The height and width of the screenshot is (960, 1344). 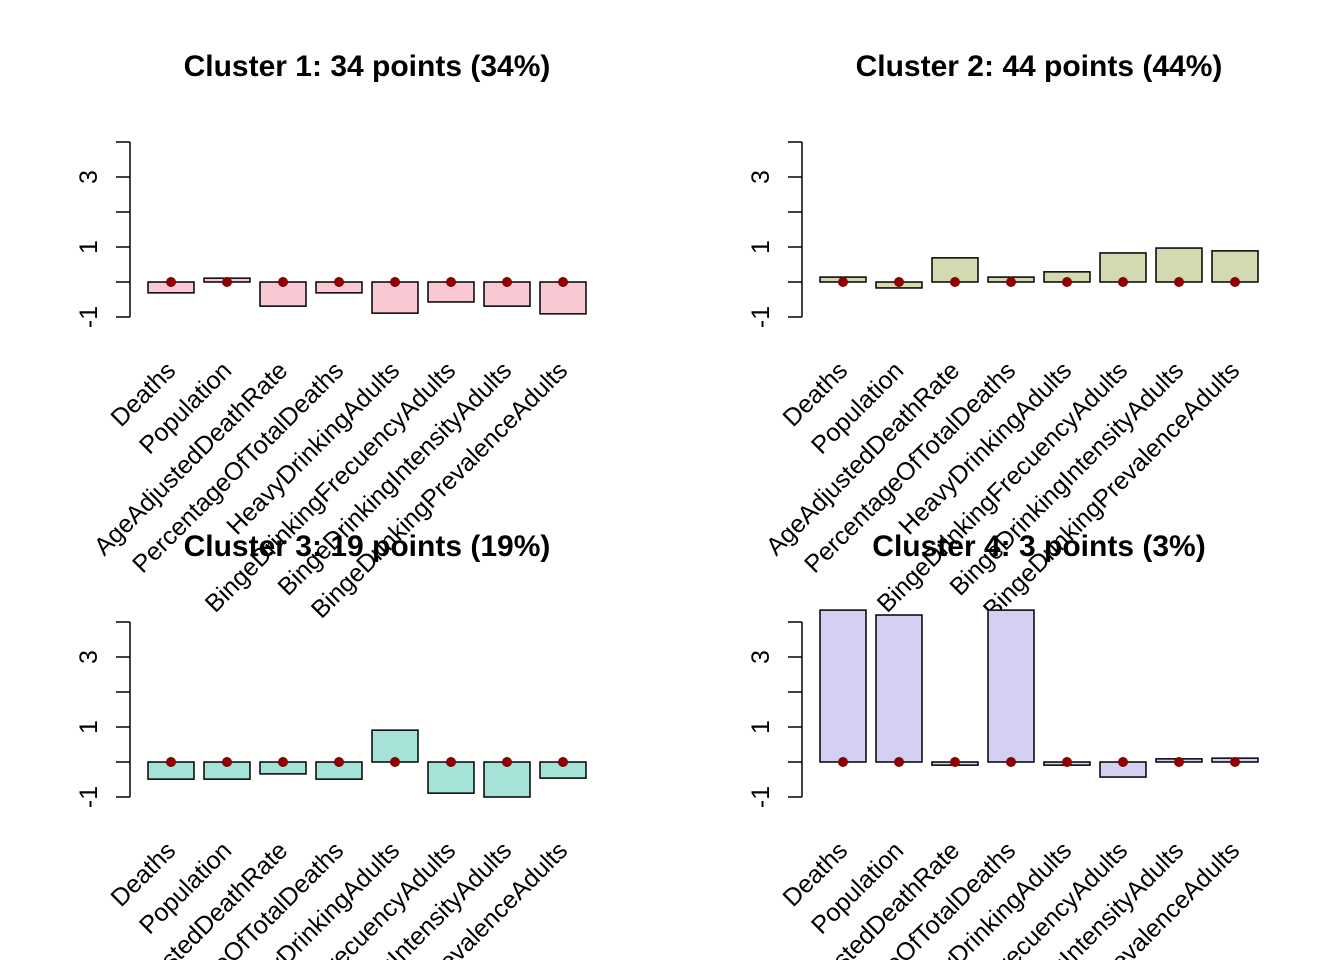 I want to click on chart-title: Cluster 2: 44 points (44%), so click(x=1039, y=66).